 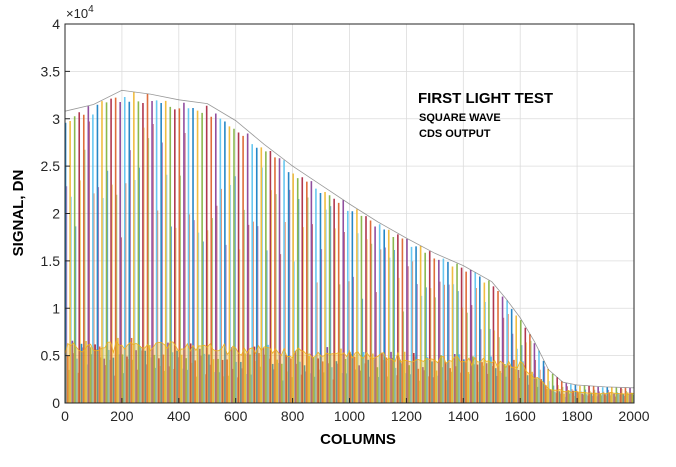 What do you see at coordinates (463, 416) in the screenshot?
I see `x-tick-label: 1400` at bounding box center [463, 416].